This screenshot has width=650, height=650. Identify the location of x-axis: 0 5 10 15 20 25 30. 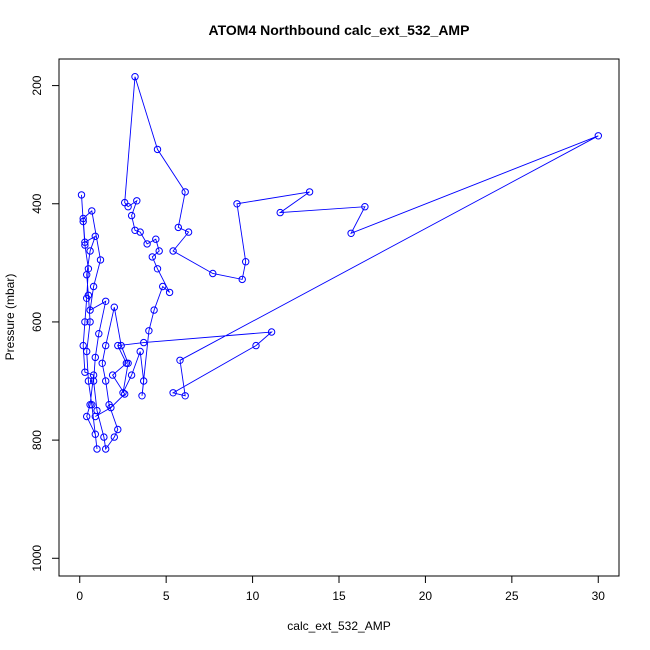
(341, 589).